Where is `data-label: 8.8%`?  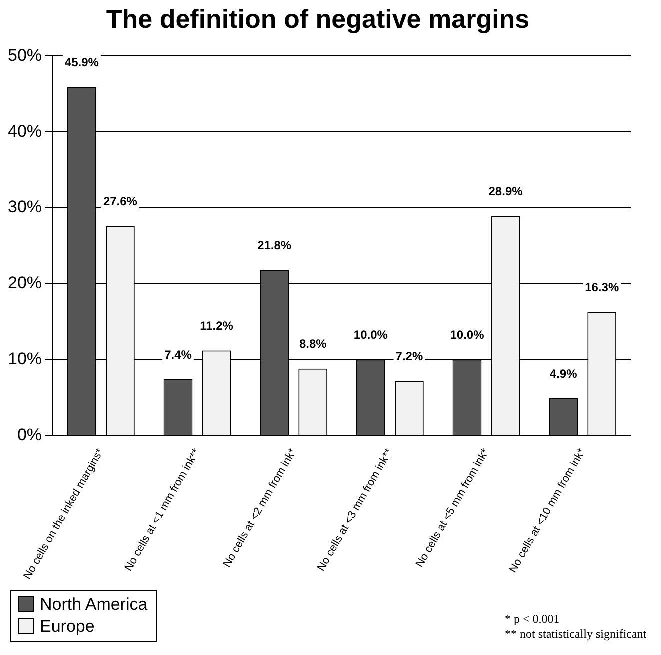 data-label: 8.8% is located at coordinates (313, 344).